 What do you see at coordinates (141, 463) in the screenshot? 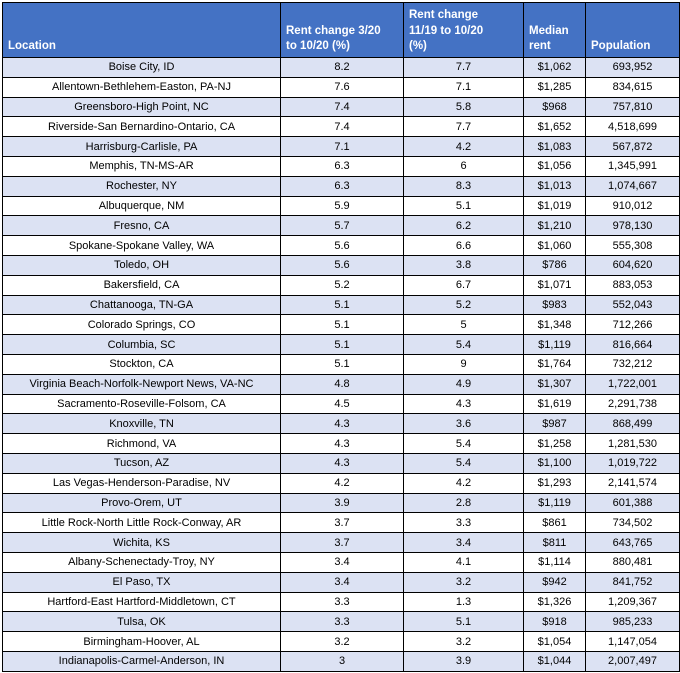
I see `cell-location: Tucson, AZ` at bounding box center [141, 463].